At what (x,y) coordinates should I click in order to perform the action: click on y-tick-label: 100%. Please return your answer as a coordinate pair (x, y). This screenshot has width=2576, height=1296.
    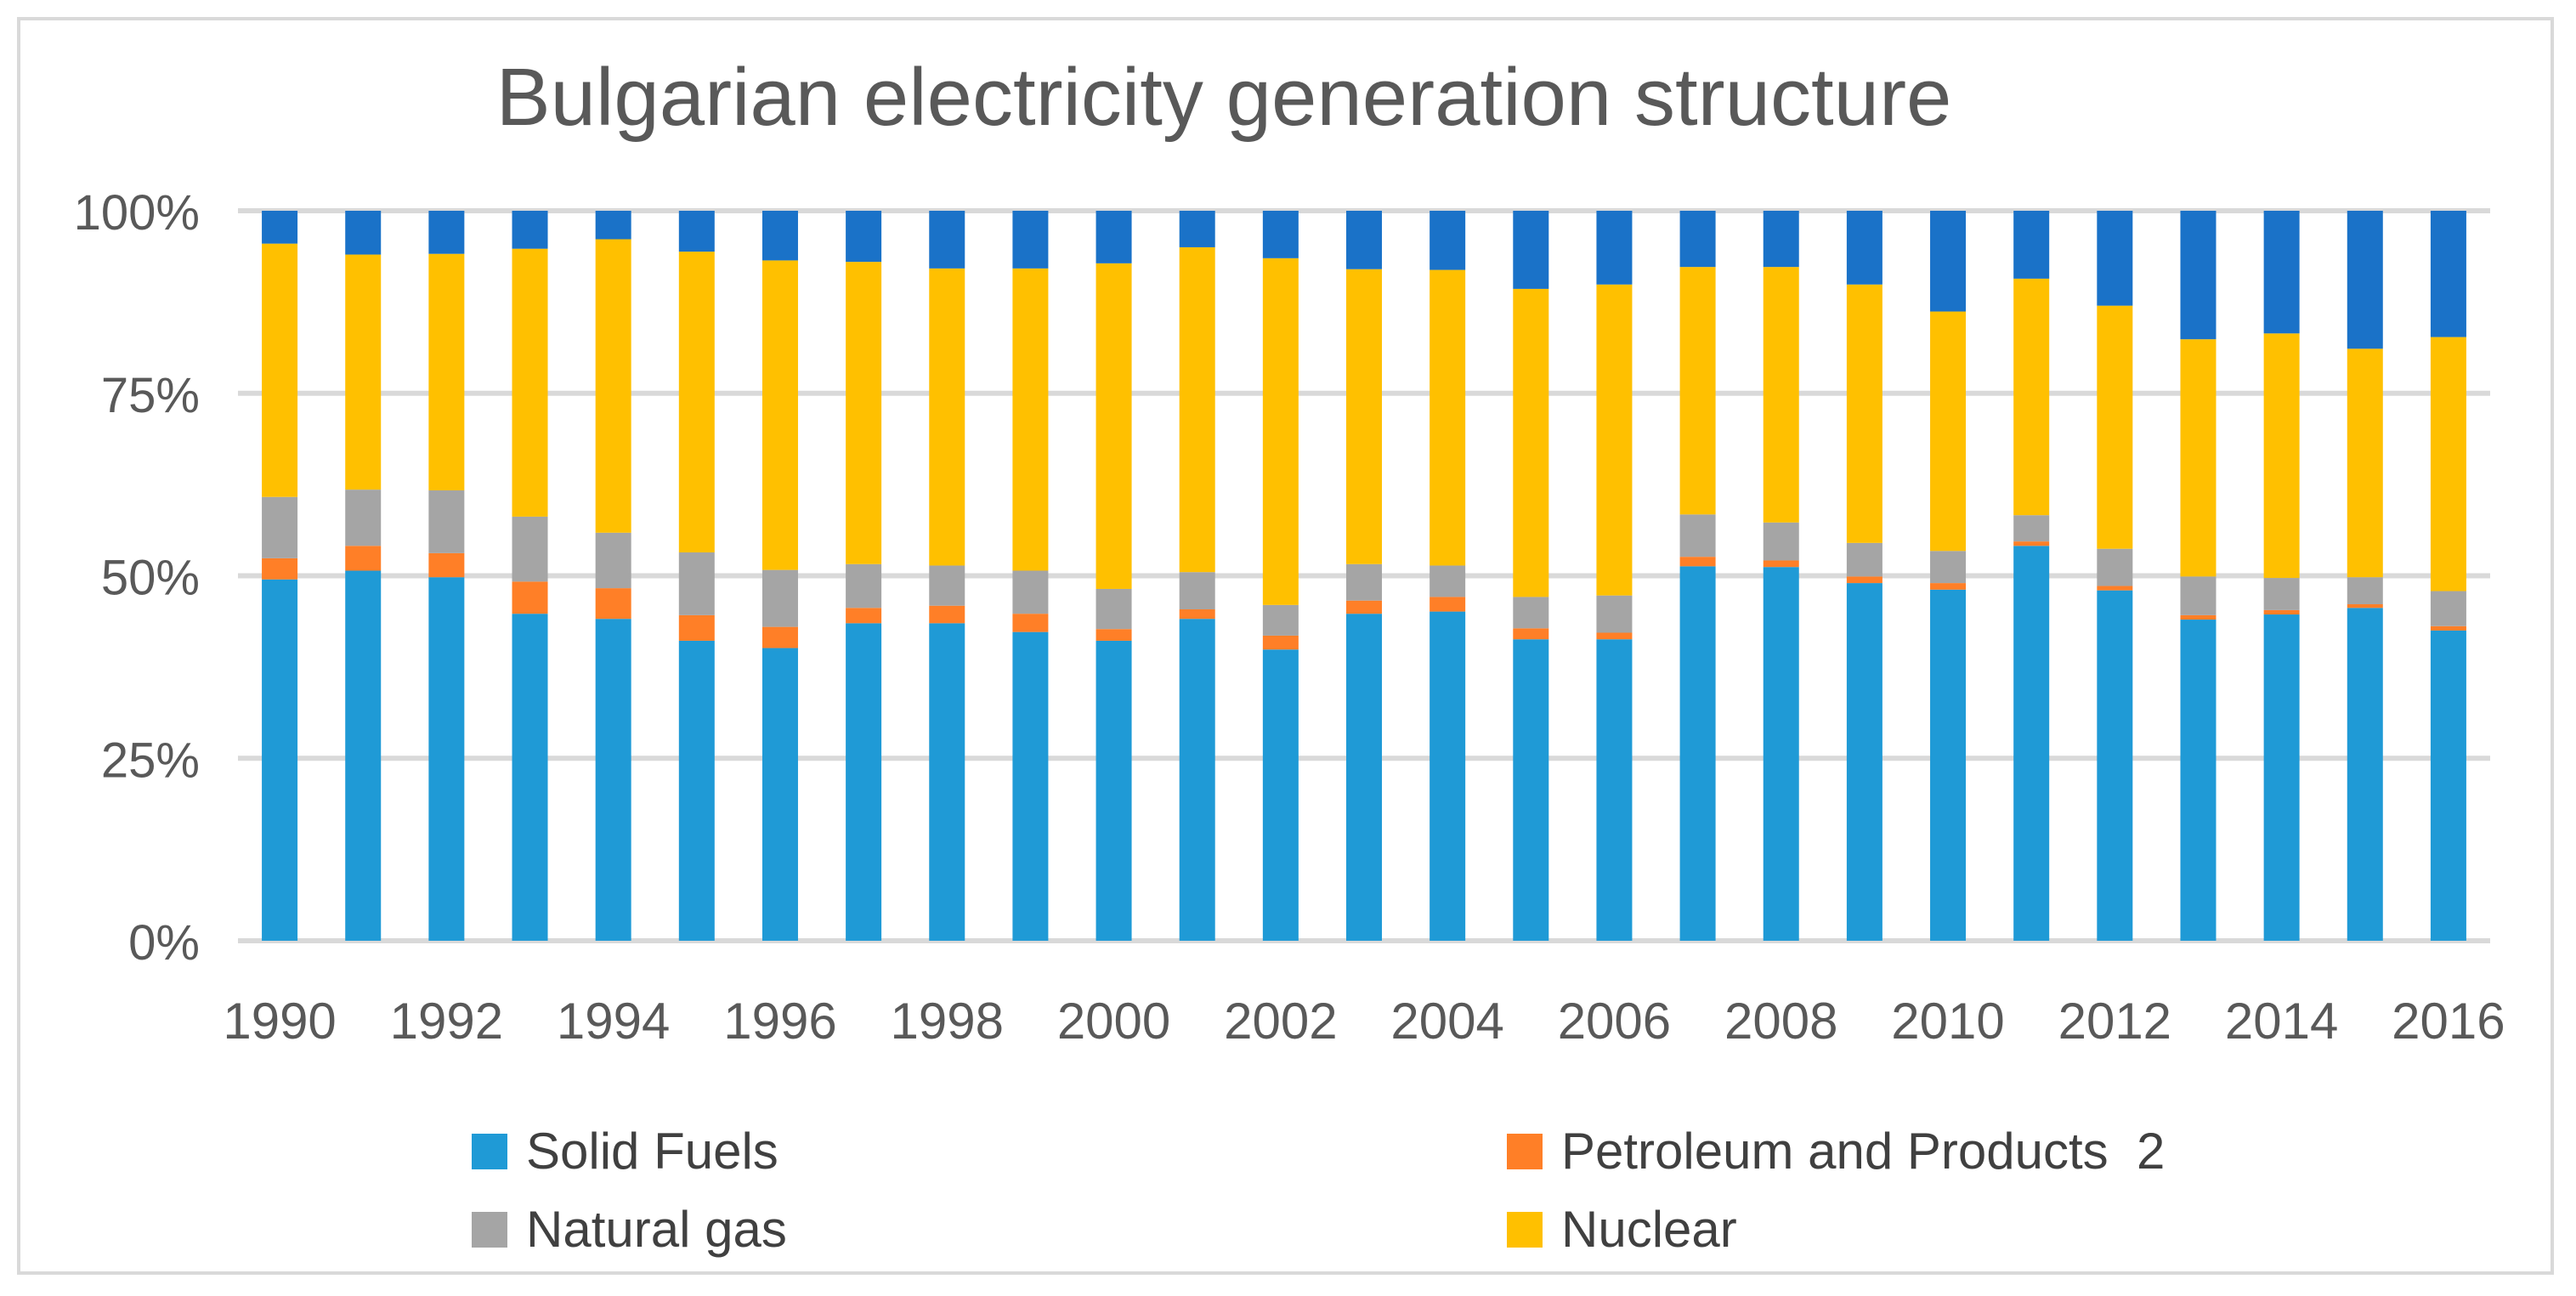
    Looking at the image, I should click on (137, 213).